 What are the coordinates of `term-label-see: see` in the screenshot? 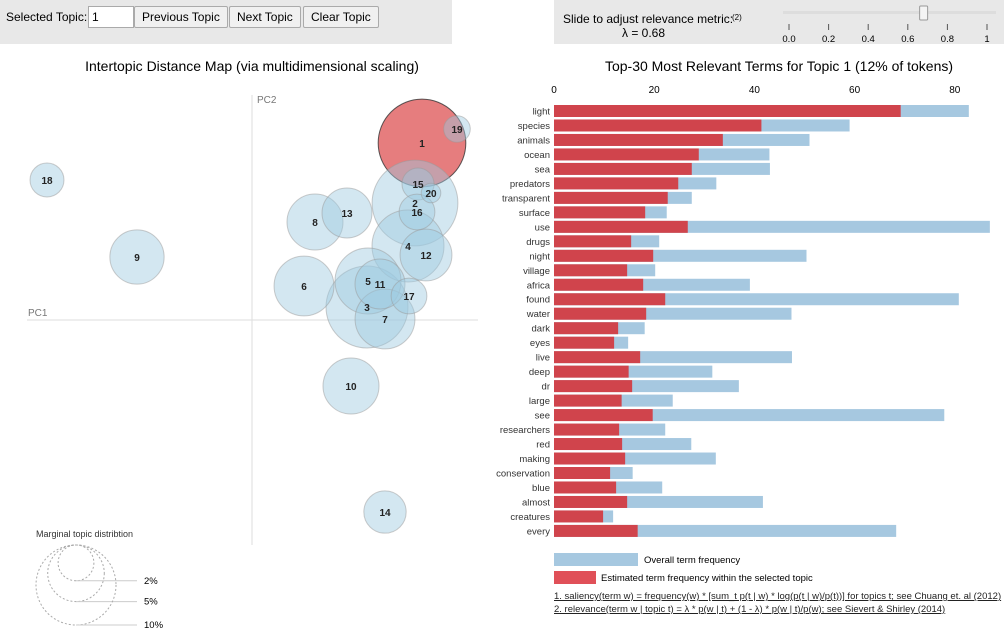 It's located at (542, 416).